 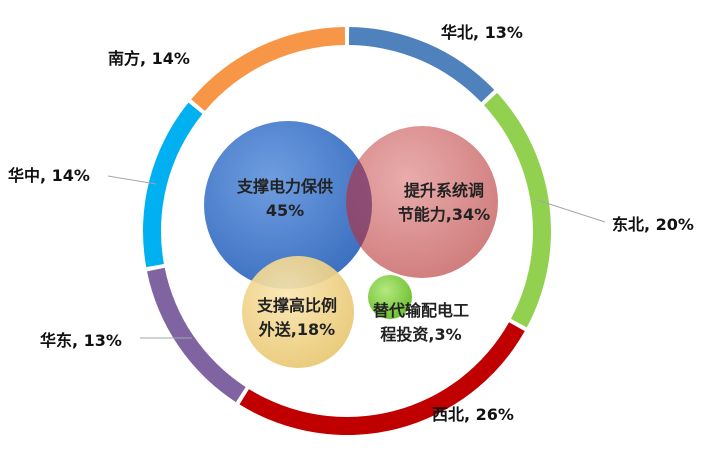 I want to click on ring-label-4: 华东, 13%, so click(x=81, y=340).